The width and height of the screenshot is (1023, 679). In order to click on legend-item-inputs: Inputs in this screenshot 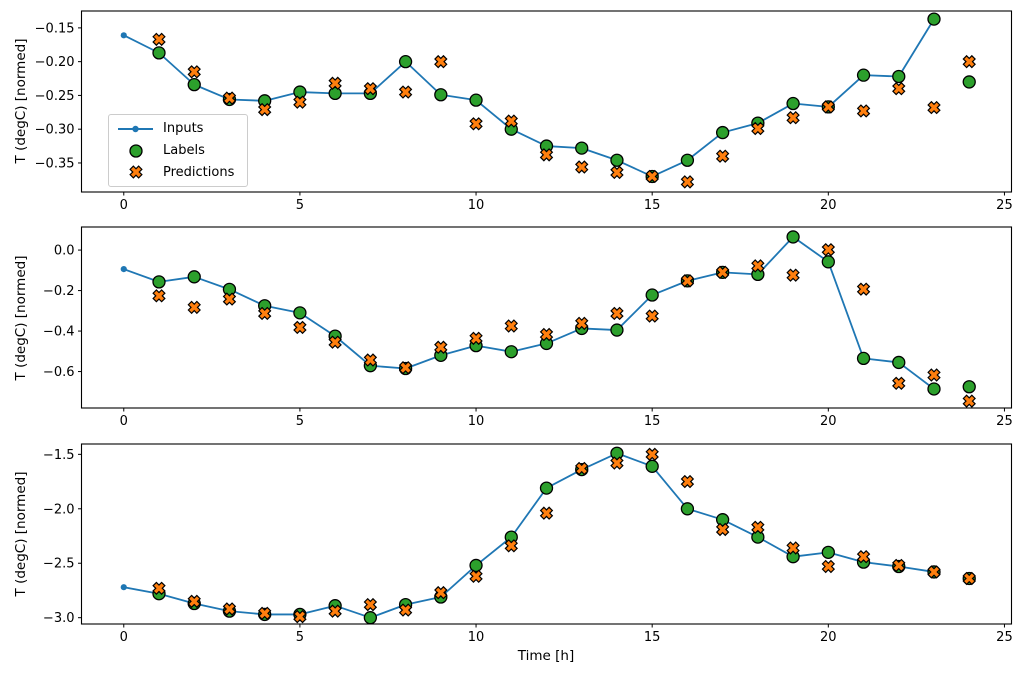, I will do `click(178, 129)`.